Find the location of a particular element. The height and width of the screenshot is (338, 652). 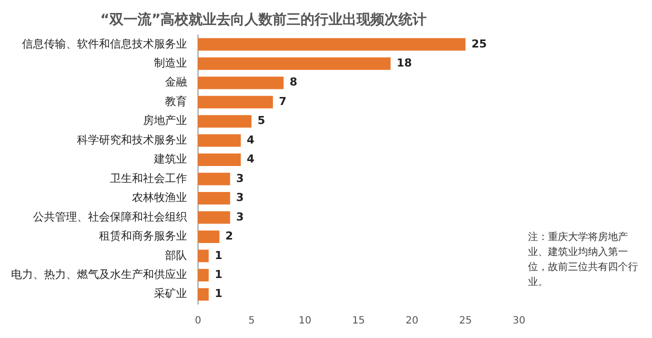

data-label: 25 is located at coordinates (479, 43).